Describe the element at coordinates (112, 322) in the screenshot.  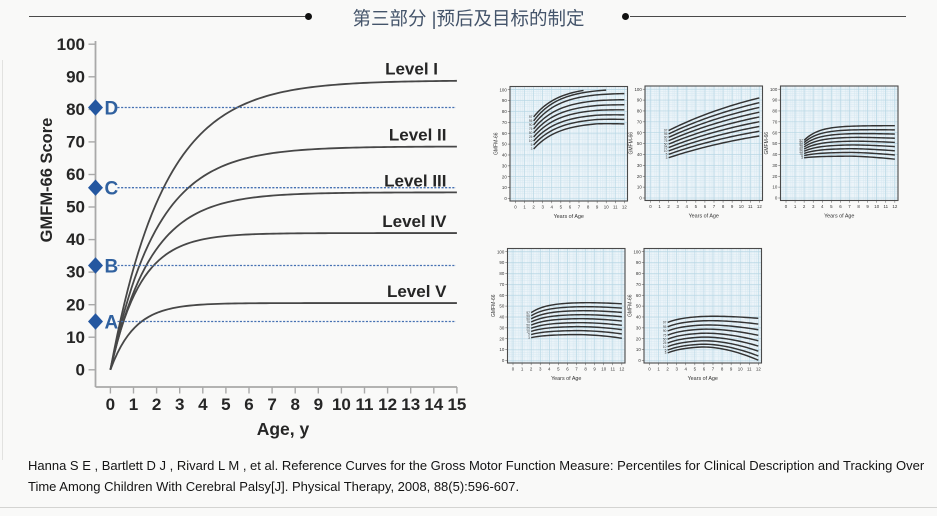
I see `svg-text: A` at that location.